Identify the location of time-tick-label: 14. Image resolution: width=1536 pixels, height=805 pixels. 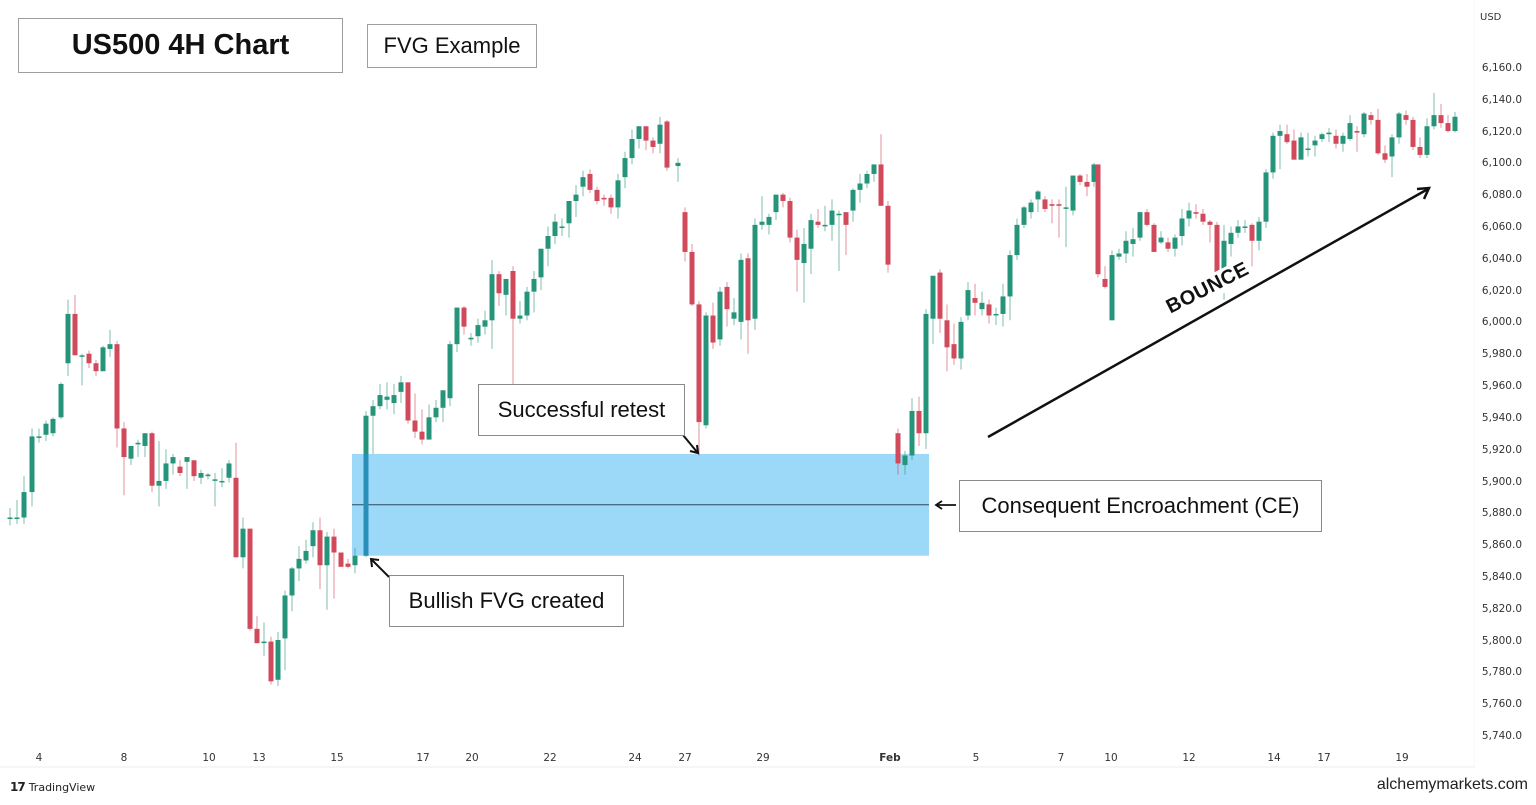
(1274, 758).